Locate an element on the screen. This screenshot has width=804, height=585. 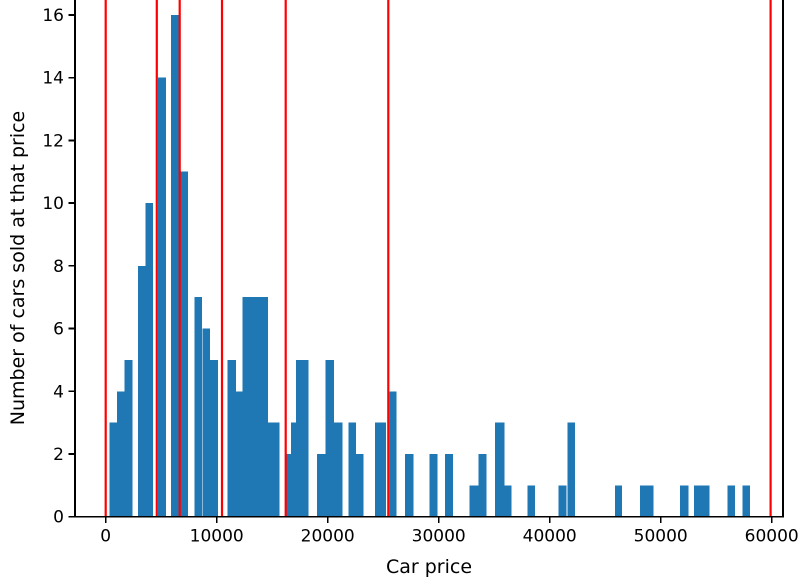
x-tick-label: 40000 is located at coordinates (550, 537).